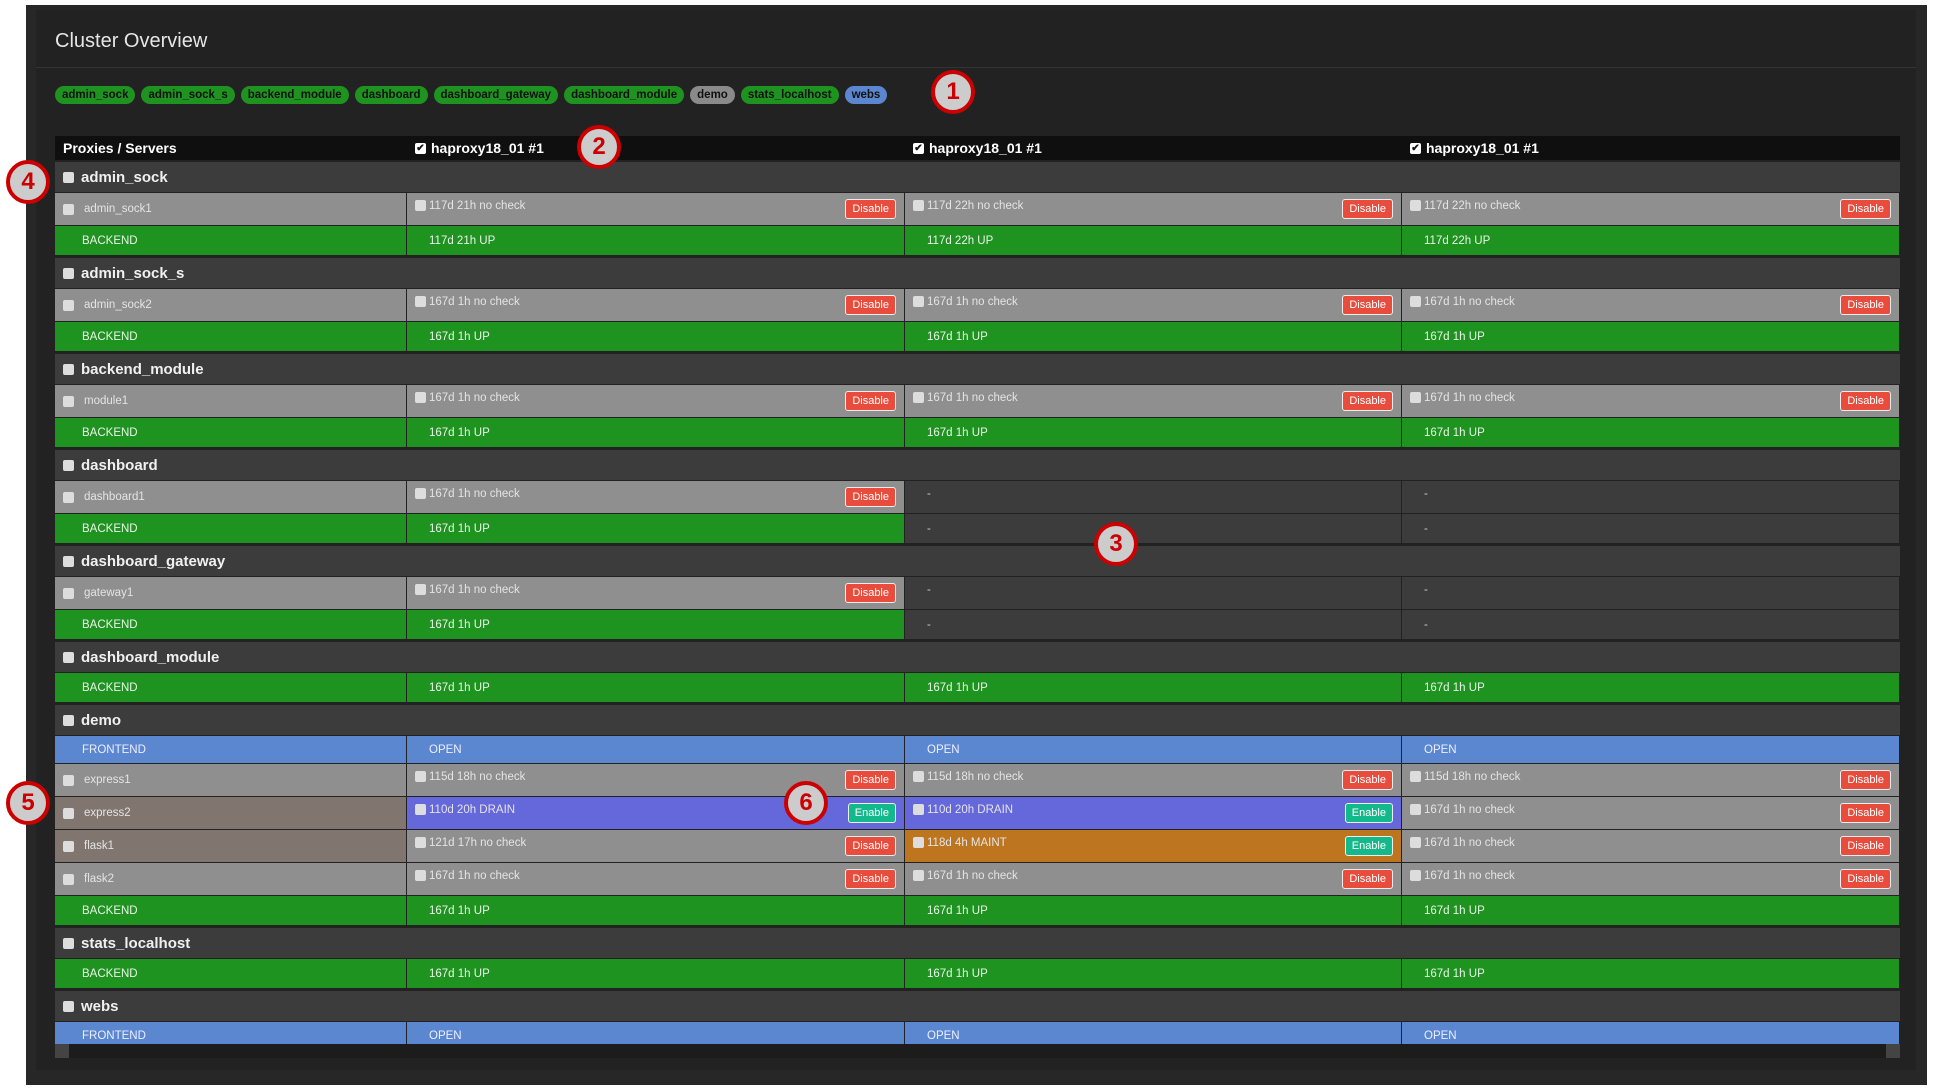 The width and height of the screenshot is (1933, 1090). I want to click on scroll-left-handle, so click(62, 1051).